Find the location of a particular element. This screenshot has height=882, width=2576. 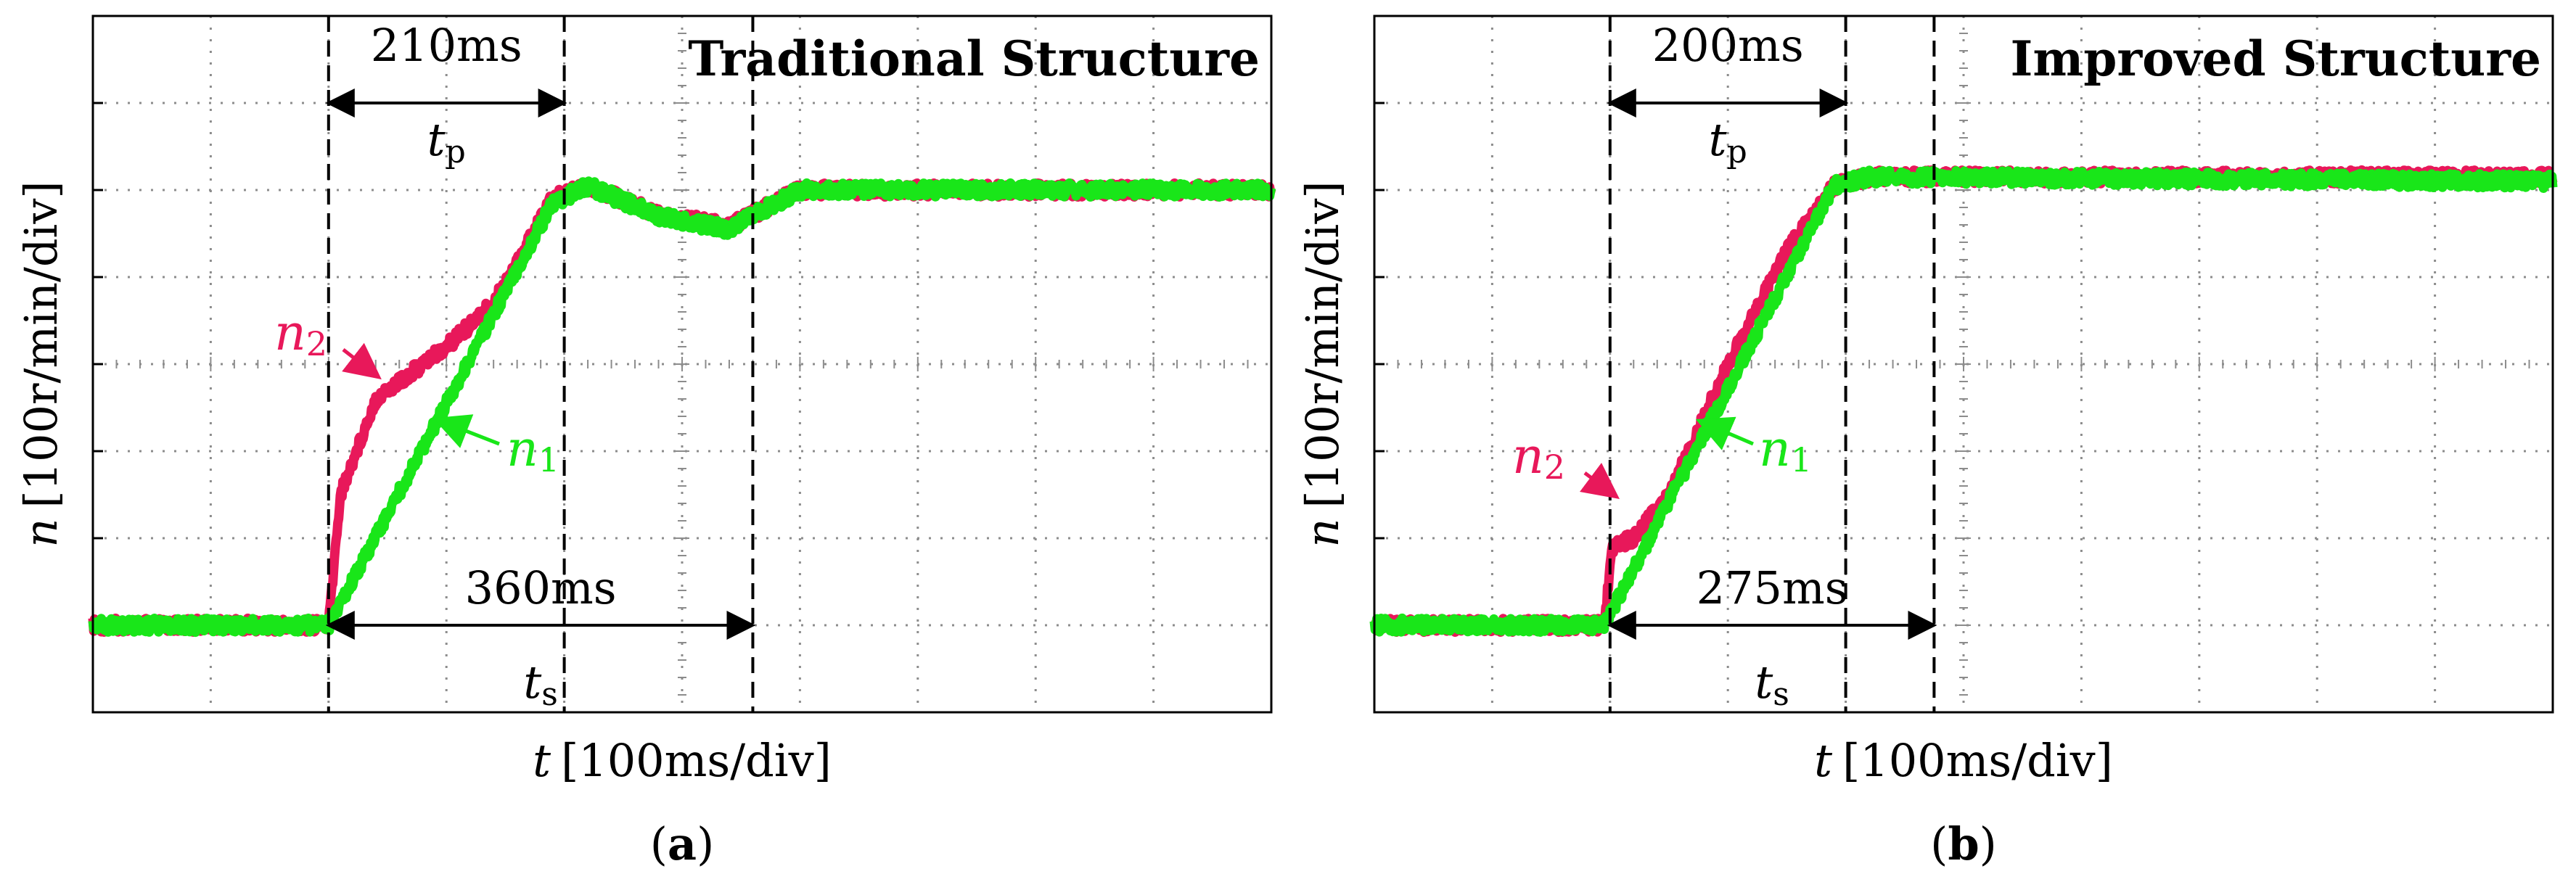

chart-title: Traditional Structure is located at coordinates (974, 58).